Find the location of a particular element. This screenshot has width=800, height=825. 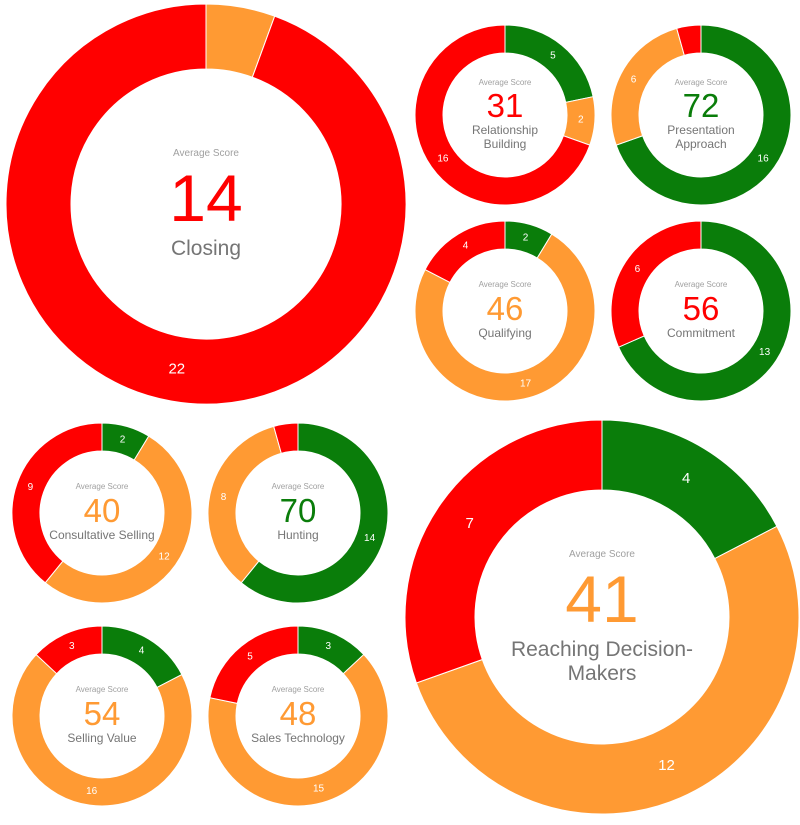

slice-value-label: 8 is located at coordinates (224, 497).